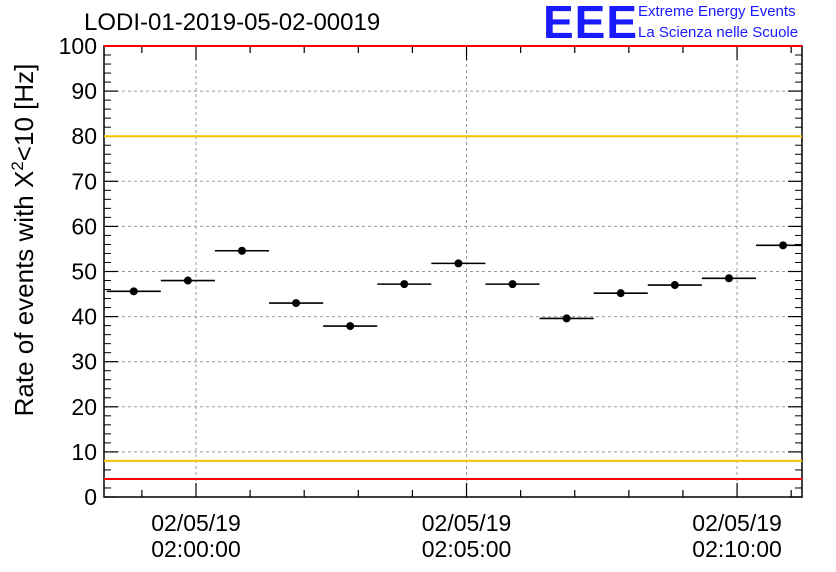 The height and width of the screenshot is (572, 836). I want to click on logo-text-line2: La Scienza nelle Scuole, so click(718, 32).